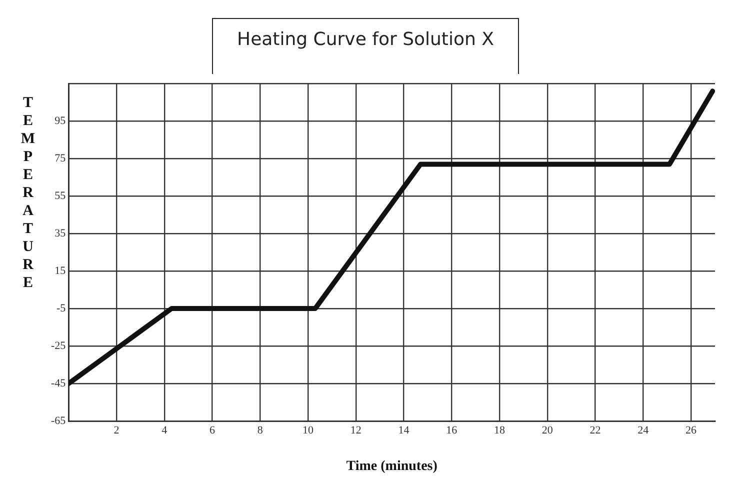  What do you see at coordinates (60, 196) in the screenshot?
I see `y-tick-label: 55` at bounding box center [60, 196].